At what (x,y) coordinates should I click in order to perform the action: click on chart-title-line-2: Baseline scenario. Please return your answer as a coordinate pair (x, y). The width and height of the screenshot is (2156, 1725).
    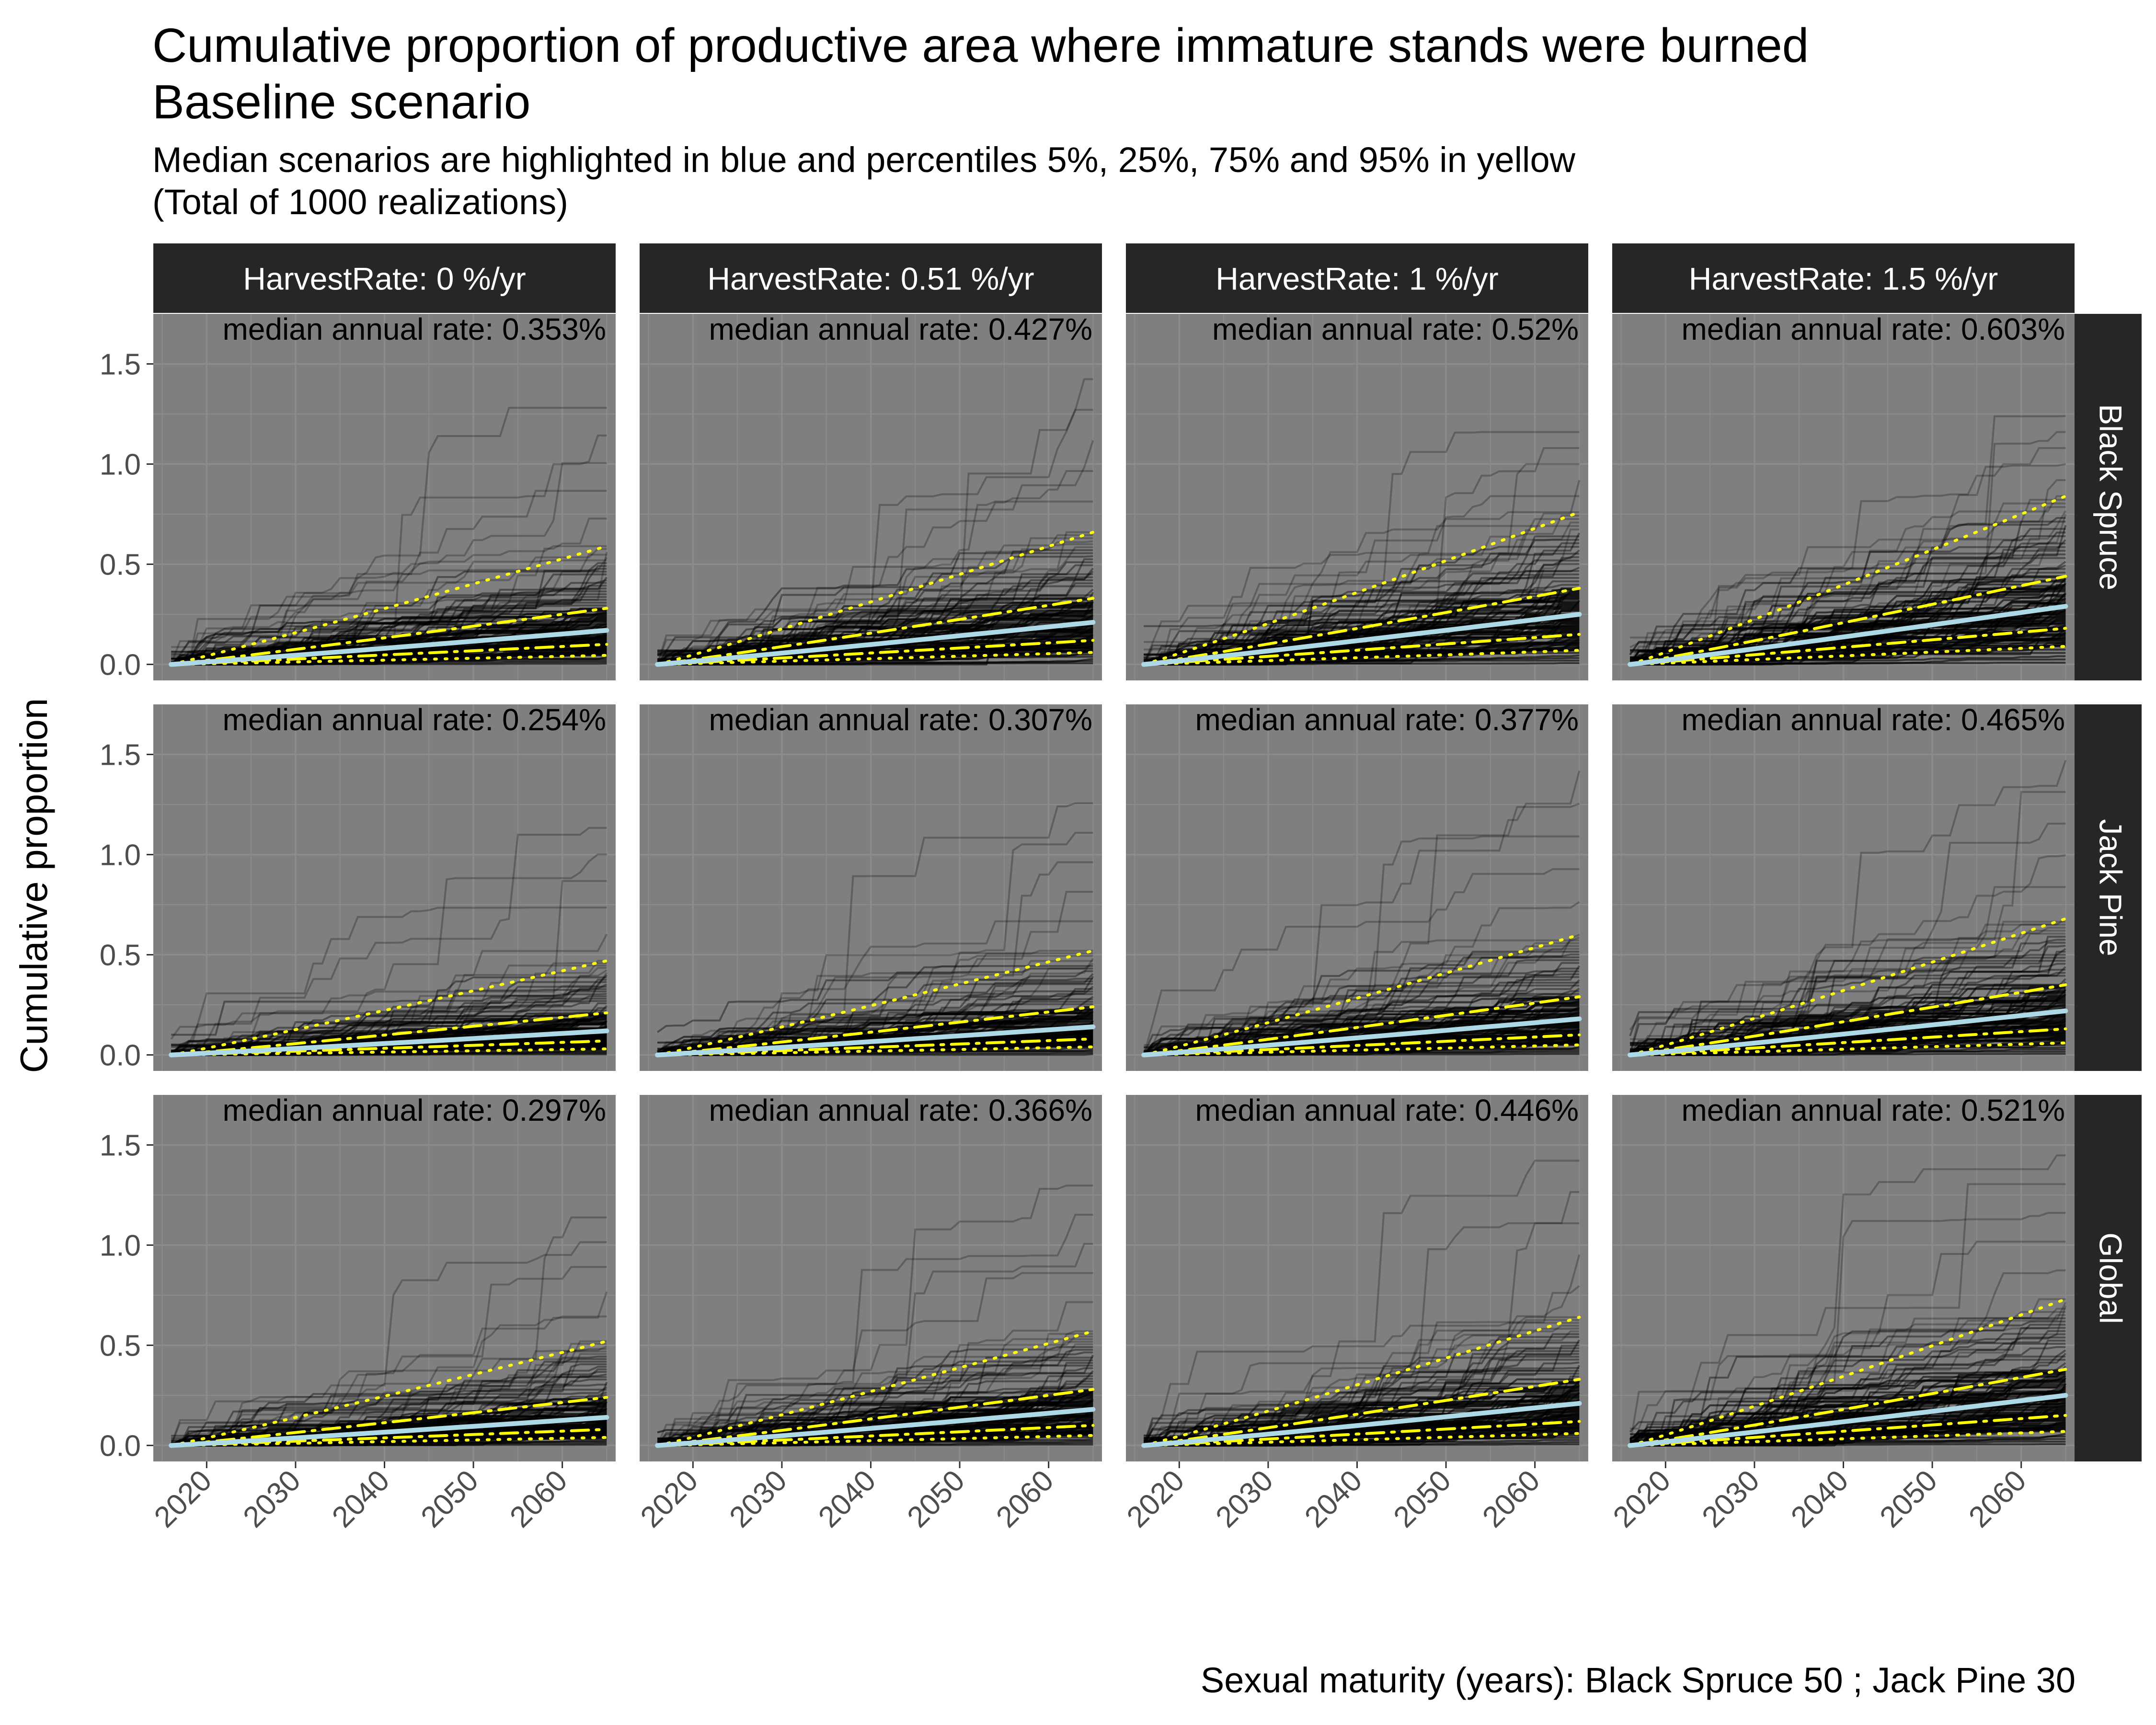
    Looking at the image, I should click on (341, 102).